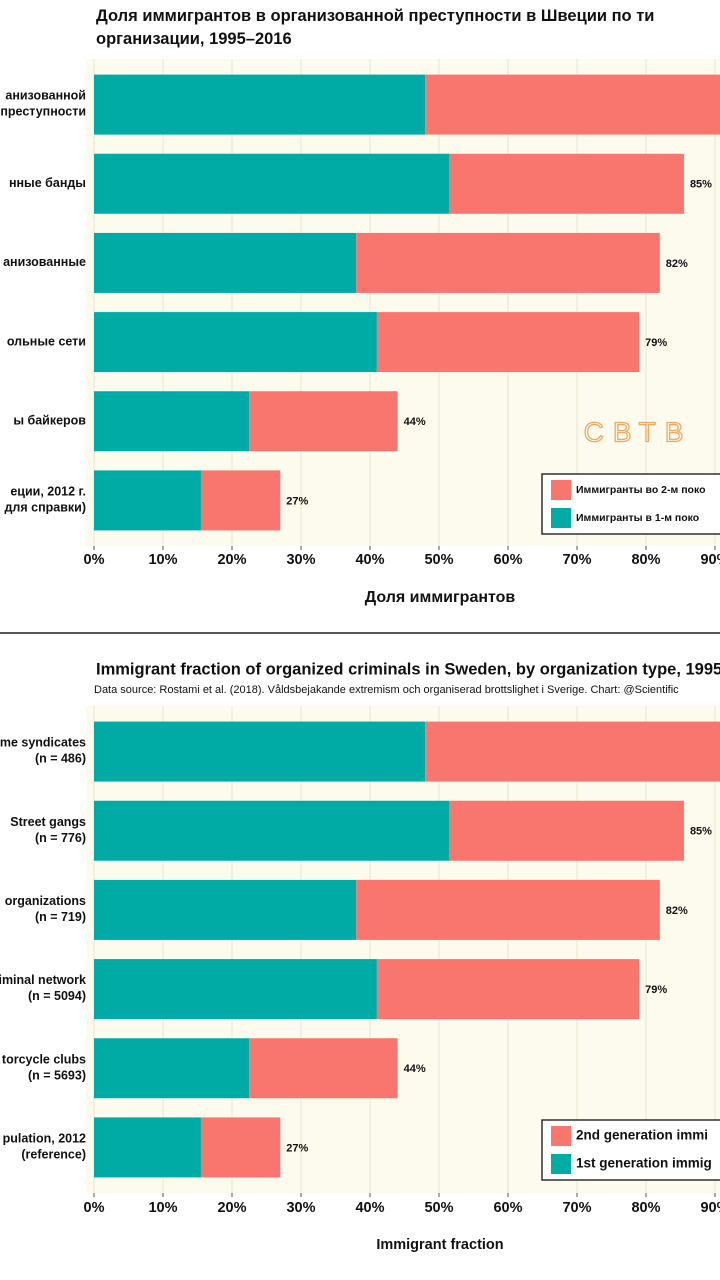 The image size is (720, 1280). Describe the element at coordinates (641, 490) in the screenshot. I see `legend-label: Иммигранты во 2-м поко` at that location.